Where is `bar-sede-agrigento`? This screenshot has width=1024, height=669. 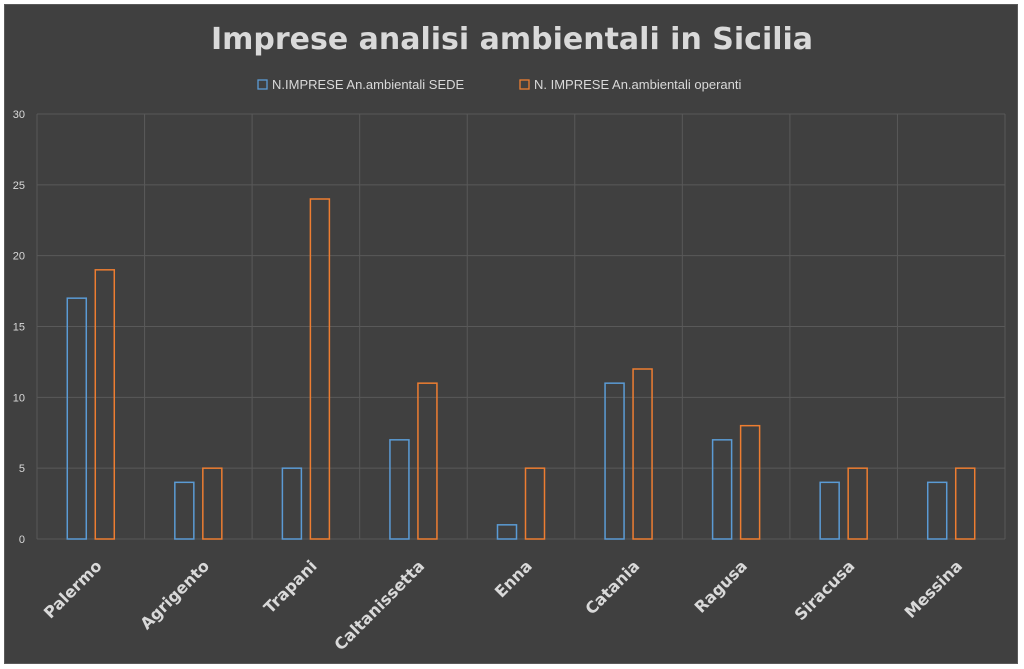 bar-sede-agrigento is located at coordinates (184, 510).